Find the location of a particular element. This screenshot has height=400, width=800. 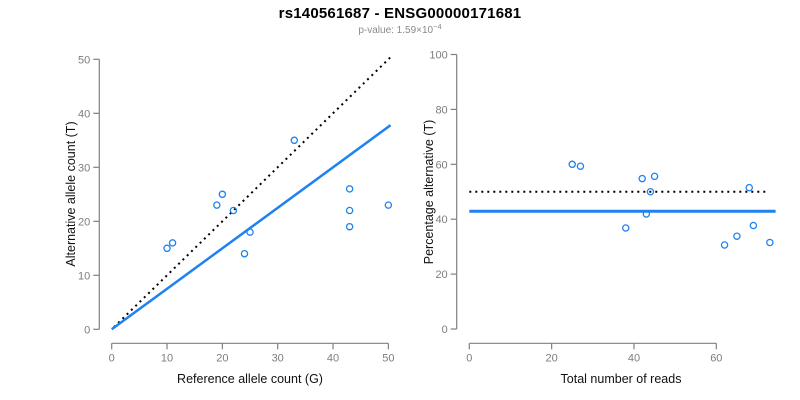

y-tick-label: 80 is located at coordinates (441, 110).